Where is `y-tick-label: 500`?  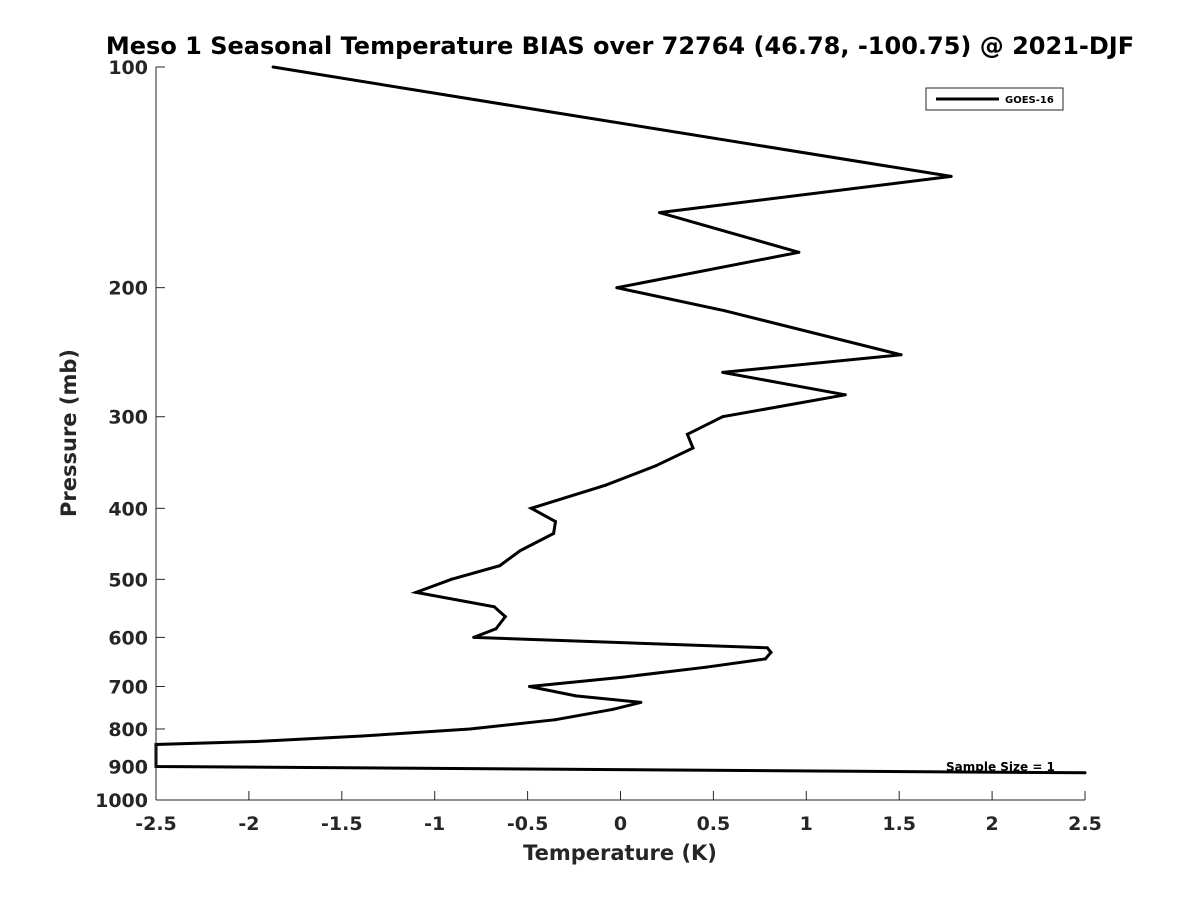 y-tick-label: 500 is located at coordinates (128, 580).